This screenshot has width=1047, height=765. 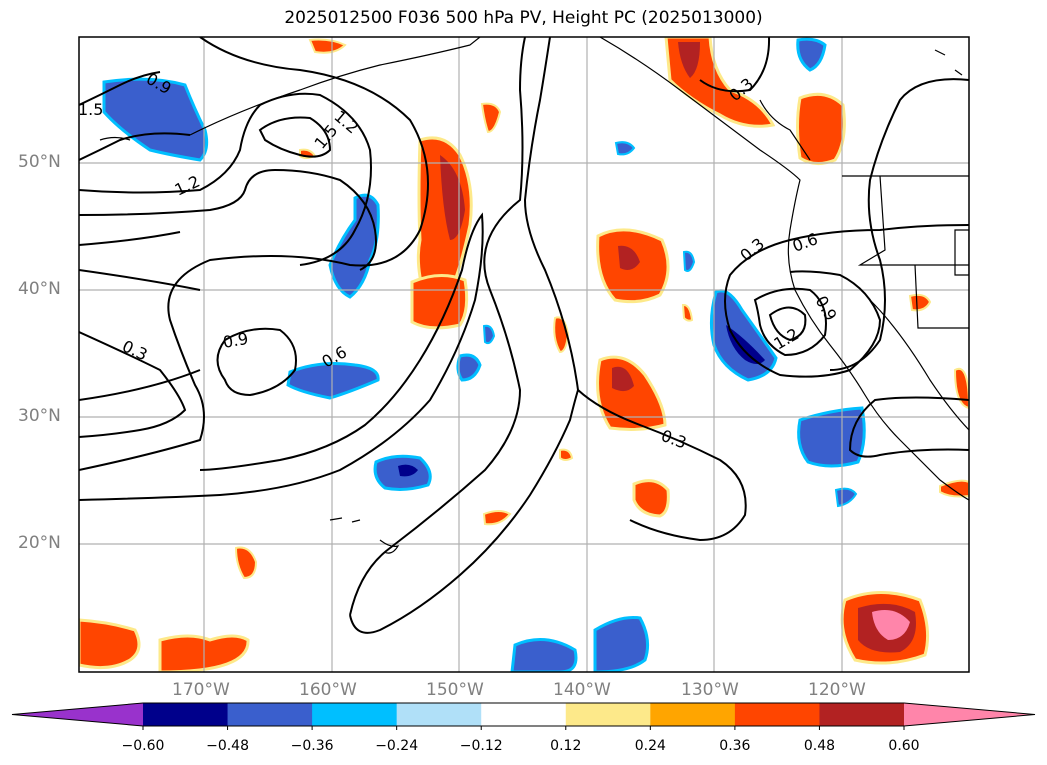 I want to click on lon-label: 150°W, so click(x=455, y=690).